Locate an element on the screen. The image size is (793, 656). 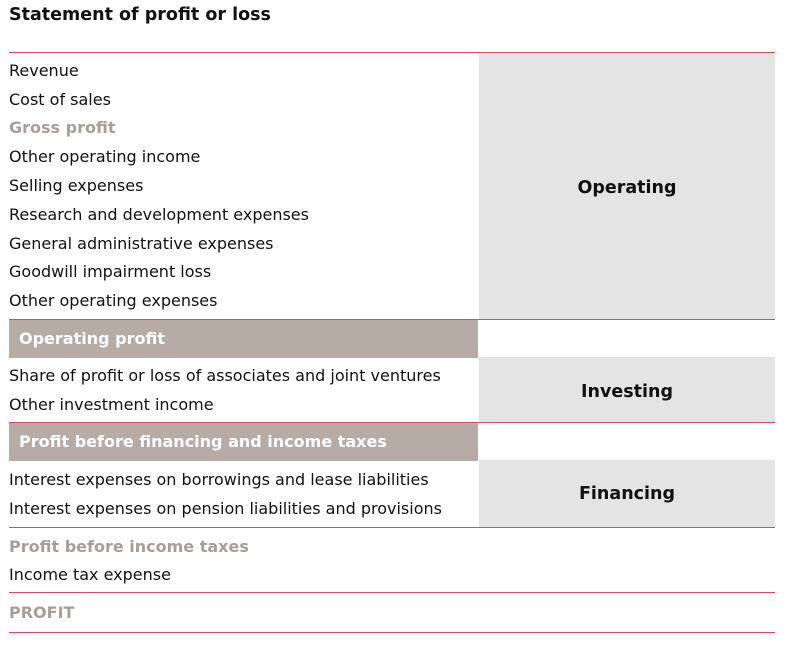
line-item-income-tax-expense: Income tax expense is located at coordinates (90, 574).